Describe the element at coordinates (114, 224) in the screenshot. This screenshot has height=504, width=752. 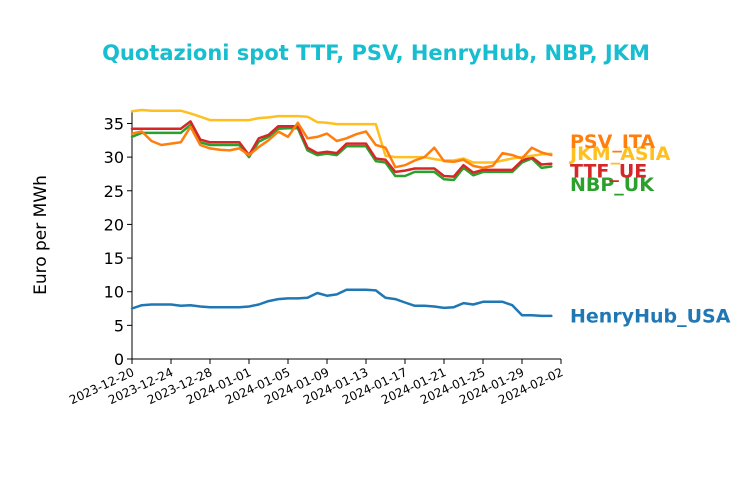
I see `y-tick-label: 20` at that location.